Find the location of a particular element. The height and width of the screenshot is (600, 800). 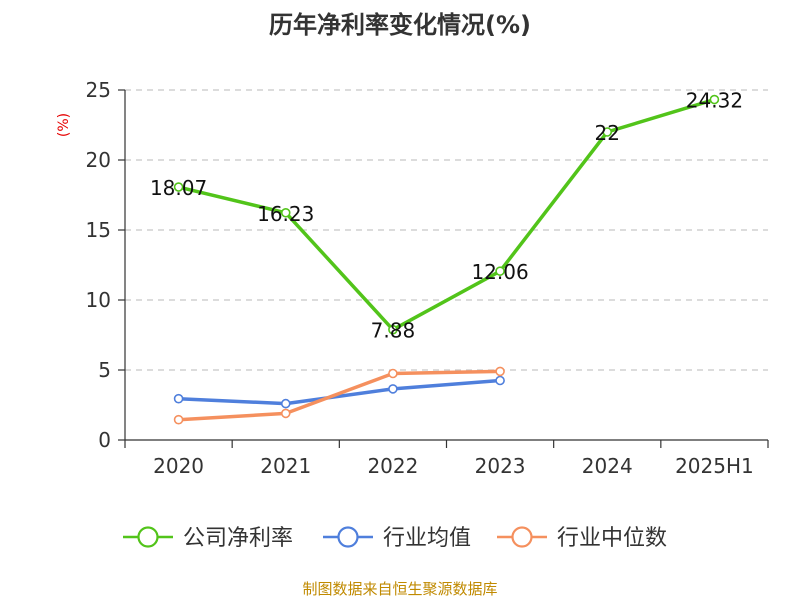

data-label: 24.32 is located at coordinates (714, 101).